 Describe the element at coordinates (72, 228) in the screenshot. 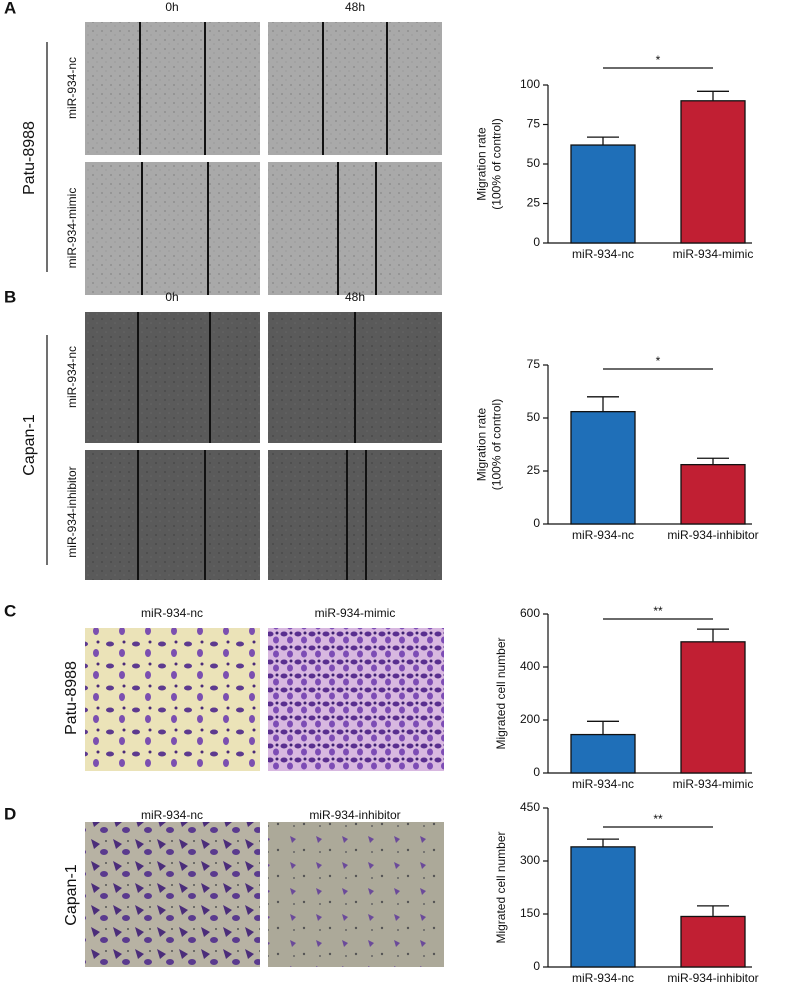

I see `row-label: miR-934-mimic` at that location.